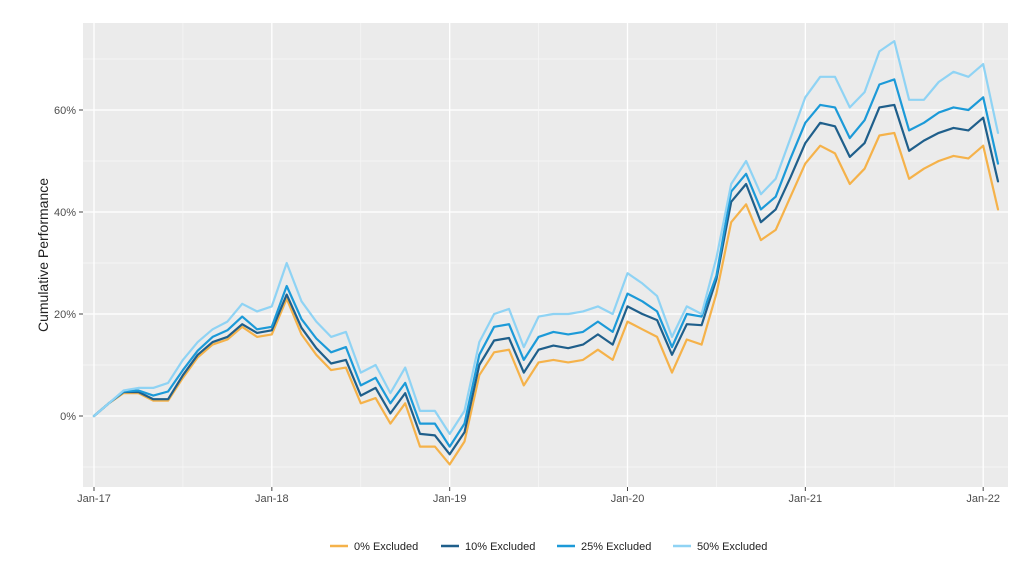 The width and height of the screenshot is (1036, 579). Describe the element at coordinates (616, 547) in the screenshot. I see `legend-label: 25% Excluded` at that location.